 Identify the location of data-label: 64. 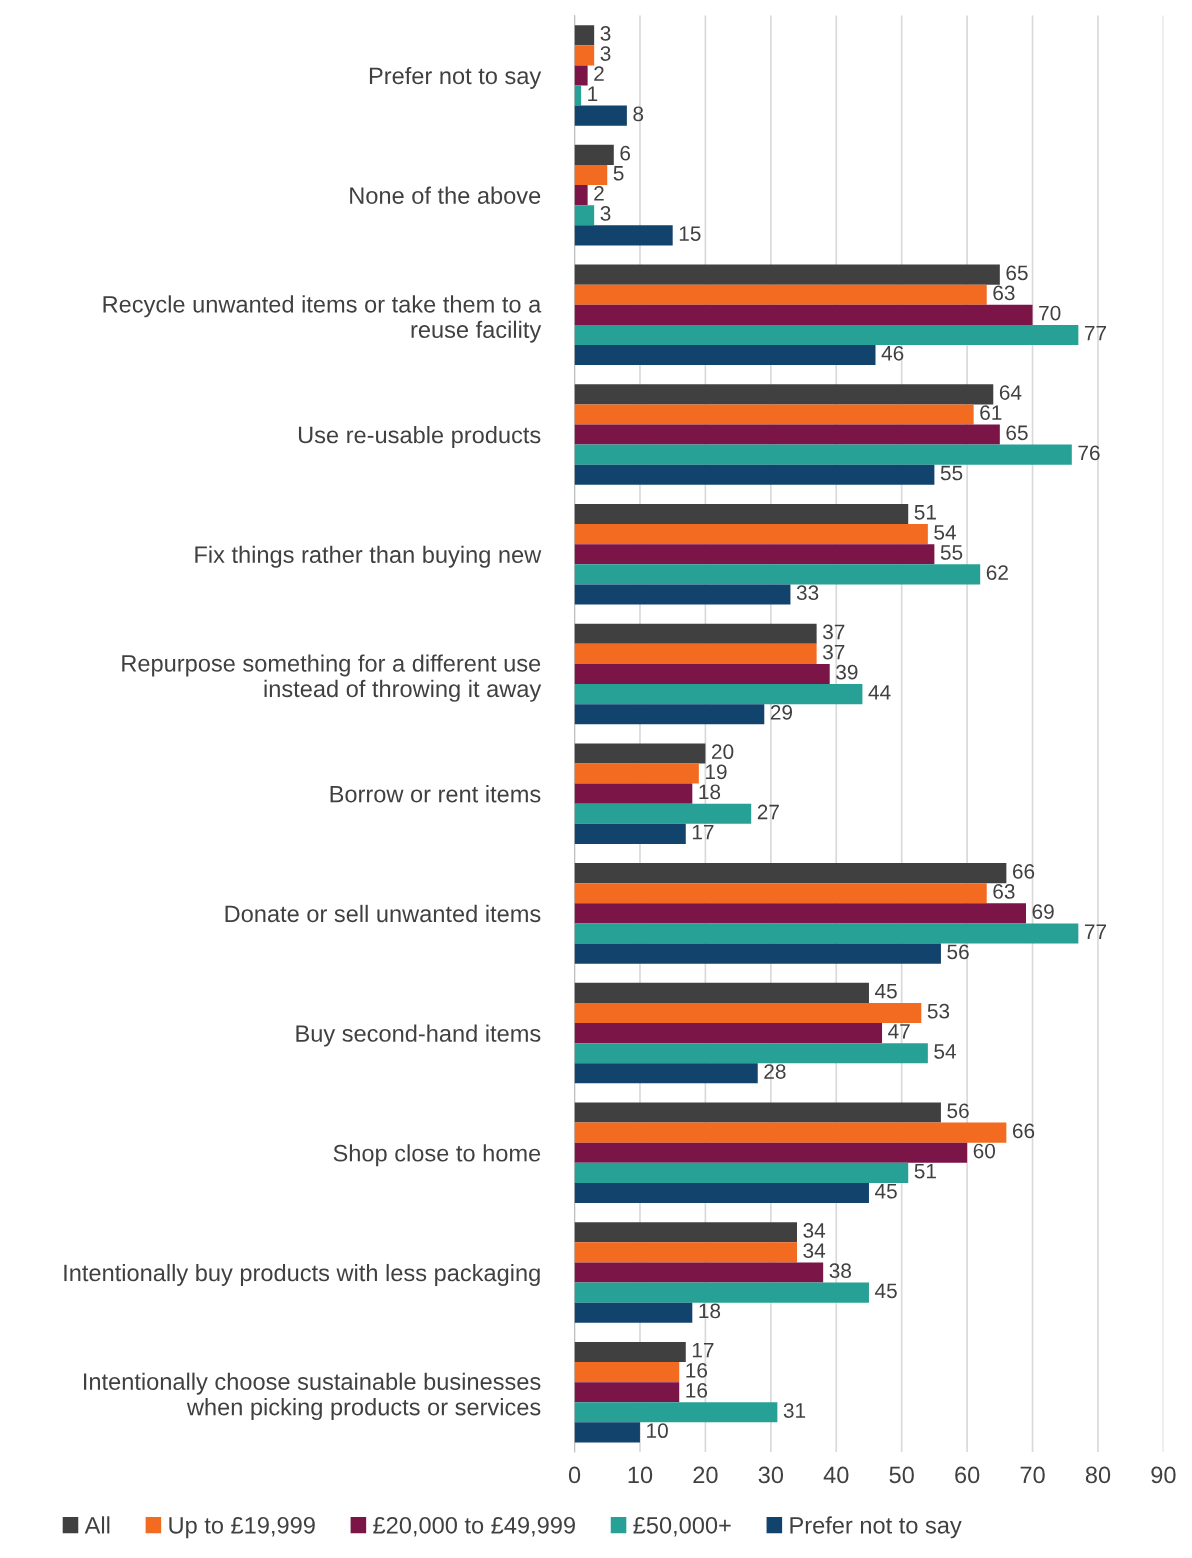
(1010, 392).